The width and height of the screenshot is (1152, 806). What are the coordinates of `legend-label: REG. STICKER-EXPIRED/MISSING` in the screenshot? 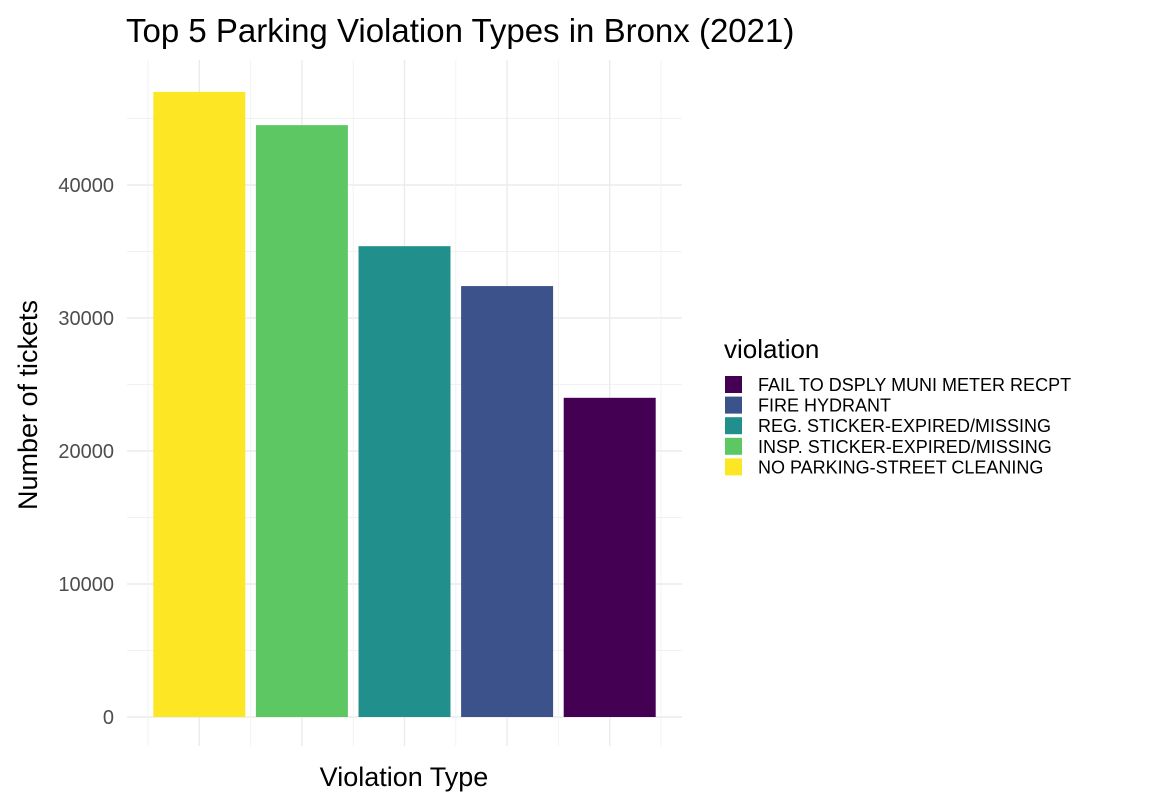 It's located at (904, 426).